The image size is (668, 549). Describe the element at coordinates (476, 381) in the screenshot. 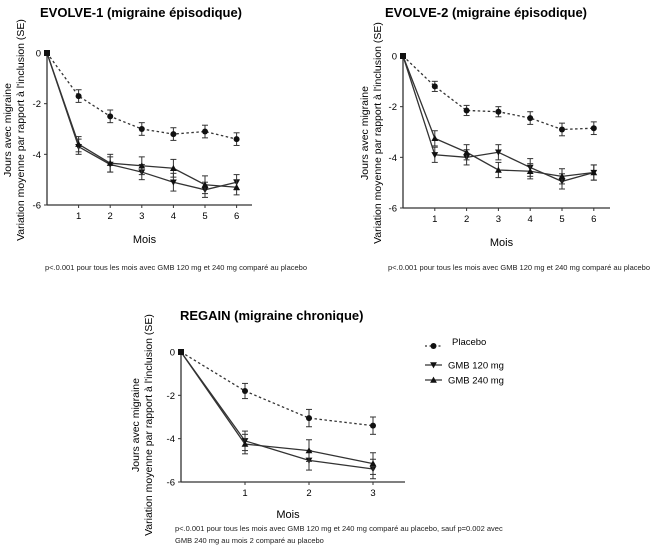

I see `legend-label: GMB 240 mg` at that location.